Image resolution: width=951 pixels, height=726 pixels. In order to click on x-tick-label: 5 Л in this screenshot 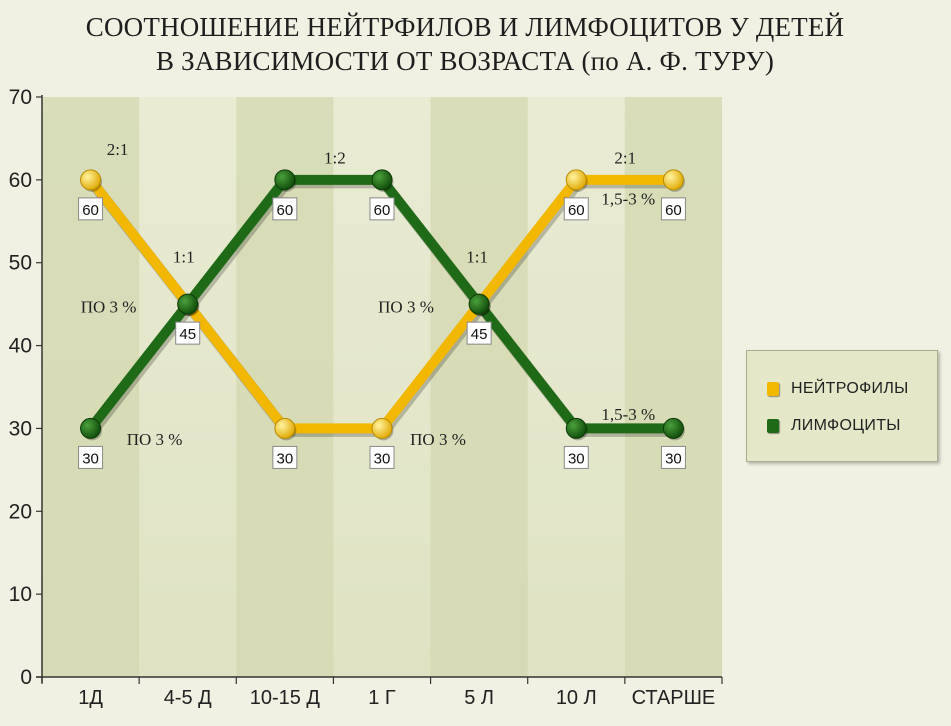, I will do `click(479, 698)`.